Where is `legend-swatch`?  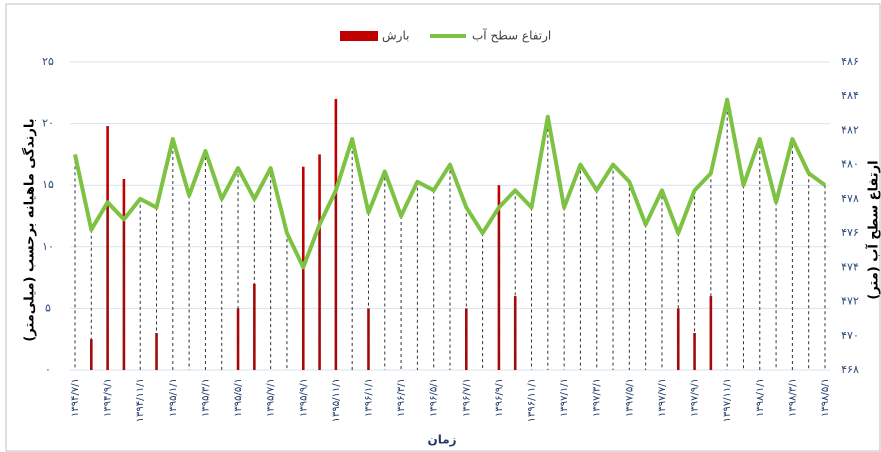
legend-swatch is located at coordinates (359, 36).